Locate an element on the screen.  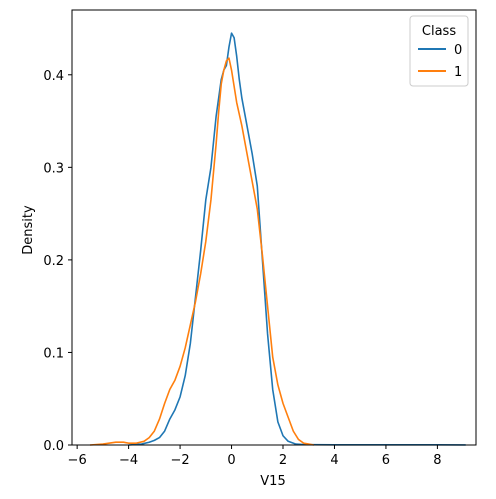
x-tick-label: 0 is located at coordinates (231, 460).